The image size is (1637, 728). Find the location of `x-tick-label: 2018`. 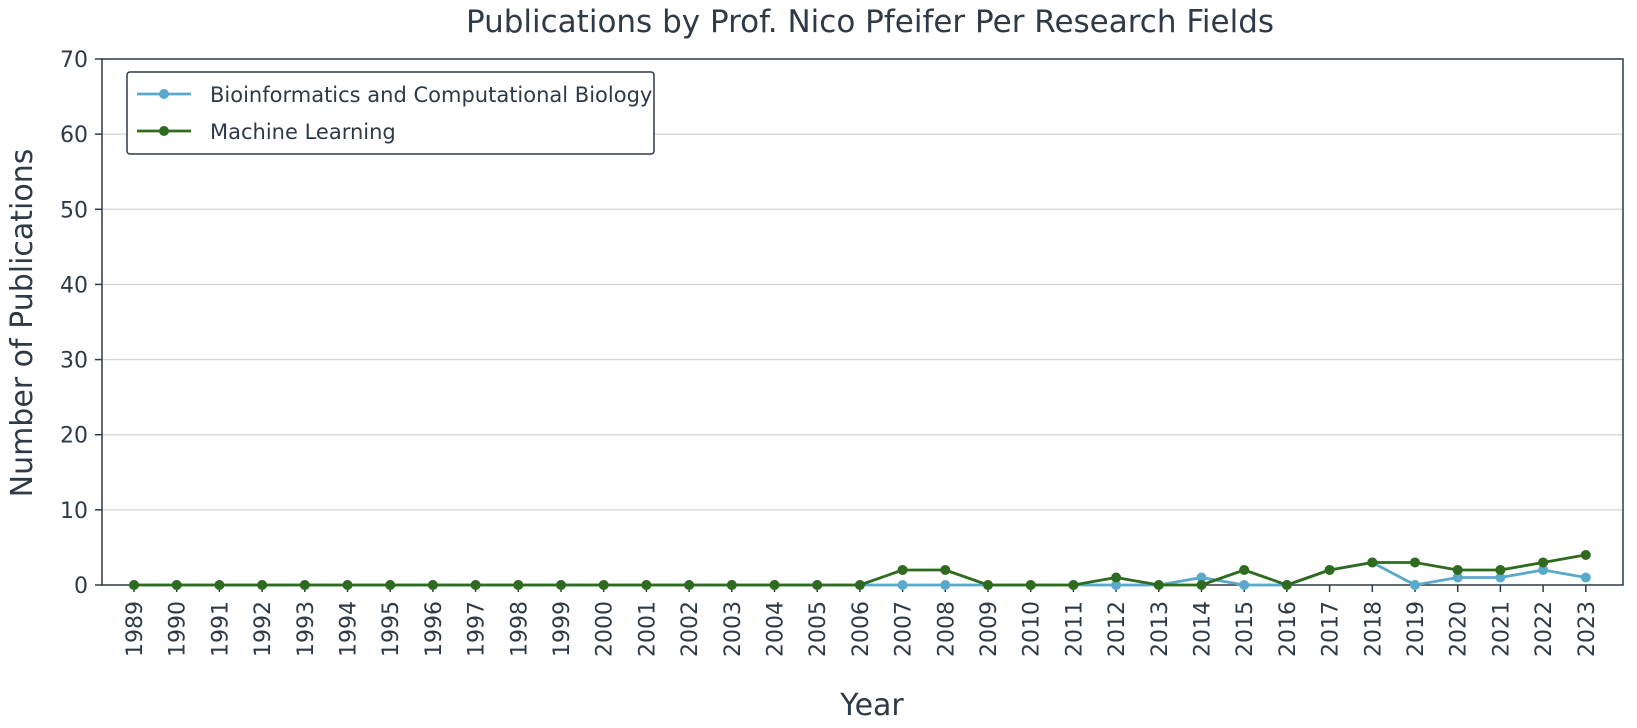

x-tick-label: 2018 is located at coordinates (1373, 629).